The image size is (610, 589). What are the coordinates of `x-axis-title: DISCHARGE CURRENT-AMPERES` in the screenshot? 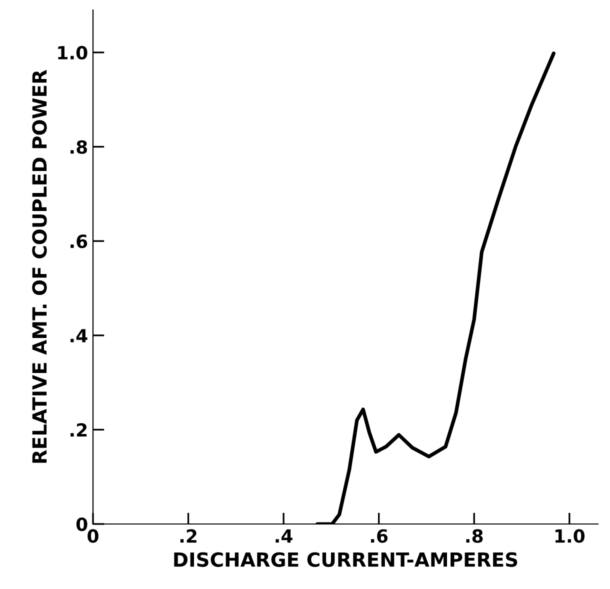 It's located at (346, 559).